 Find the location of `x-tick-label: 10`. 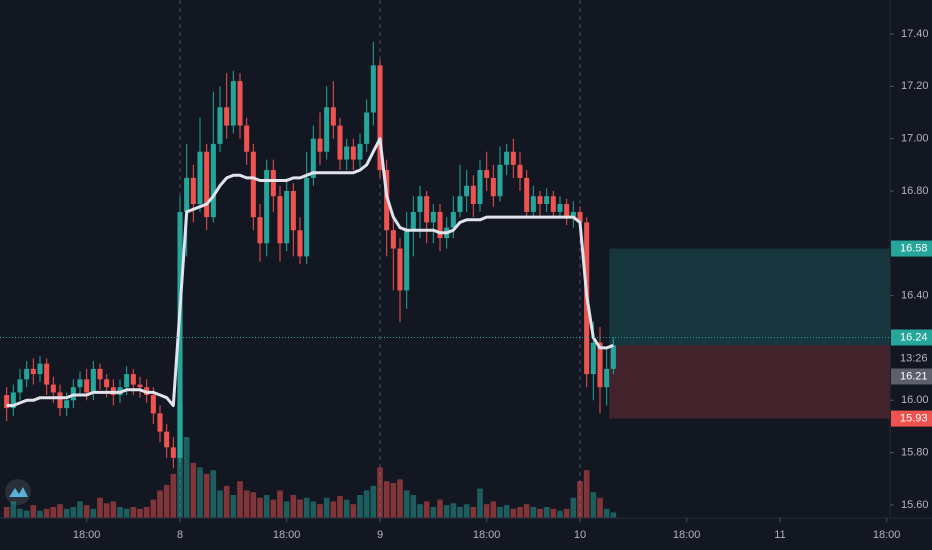

x-tick-label: 10 is located at coordinates (580, 535).